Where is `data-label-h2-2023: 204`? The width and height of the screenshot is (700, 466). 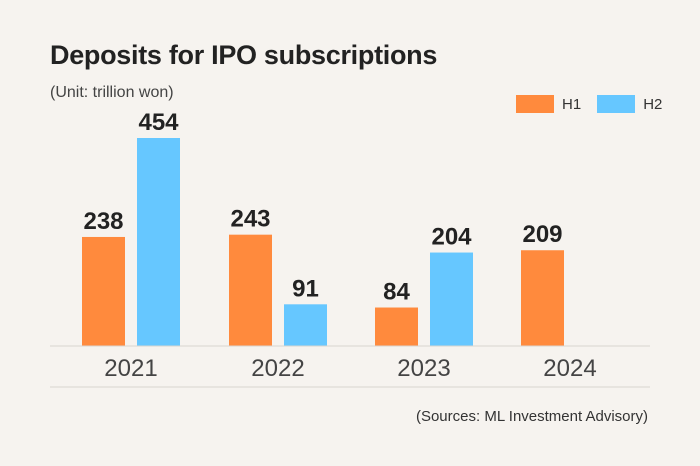 data-label-h2-2023: 204 is located at coordinates (451, 237).